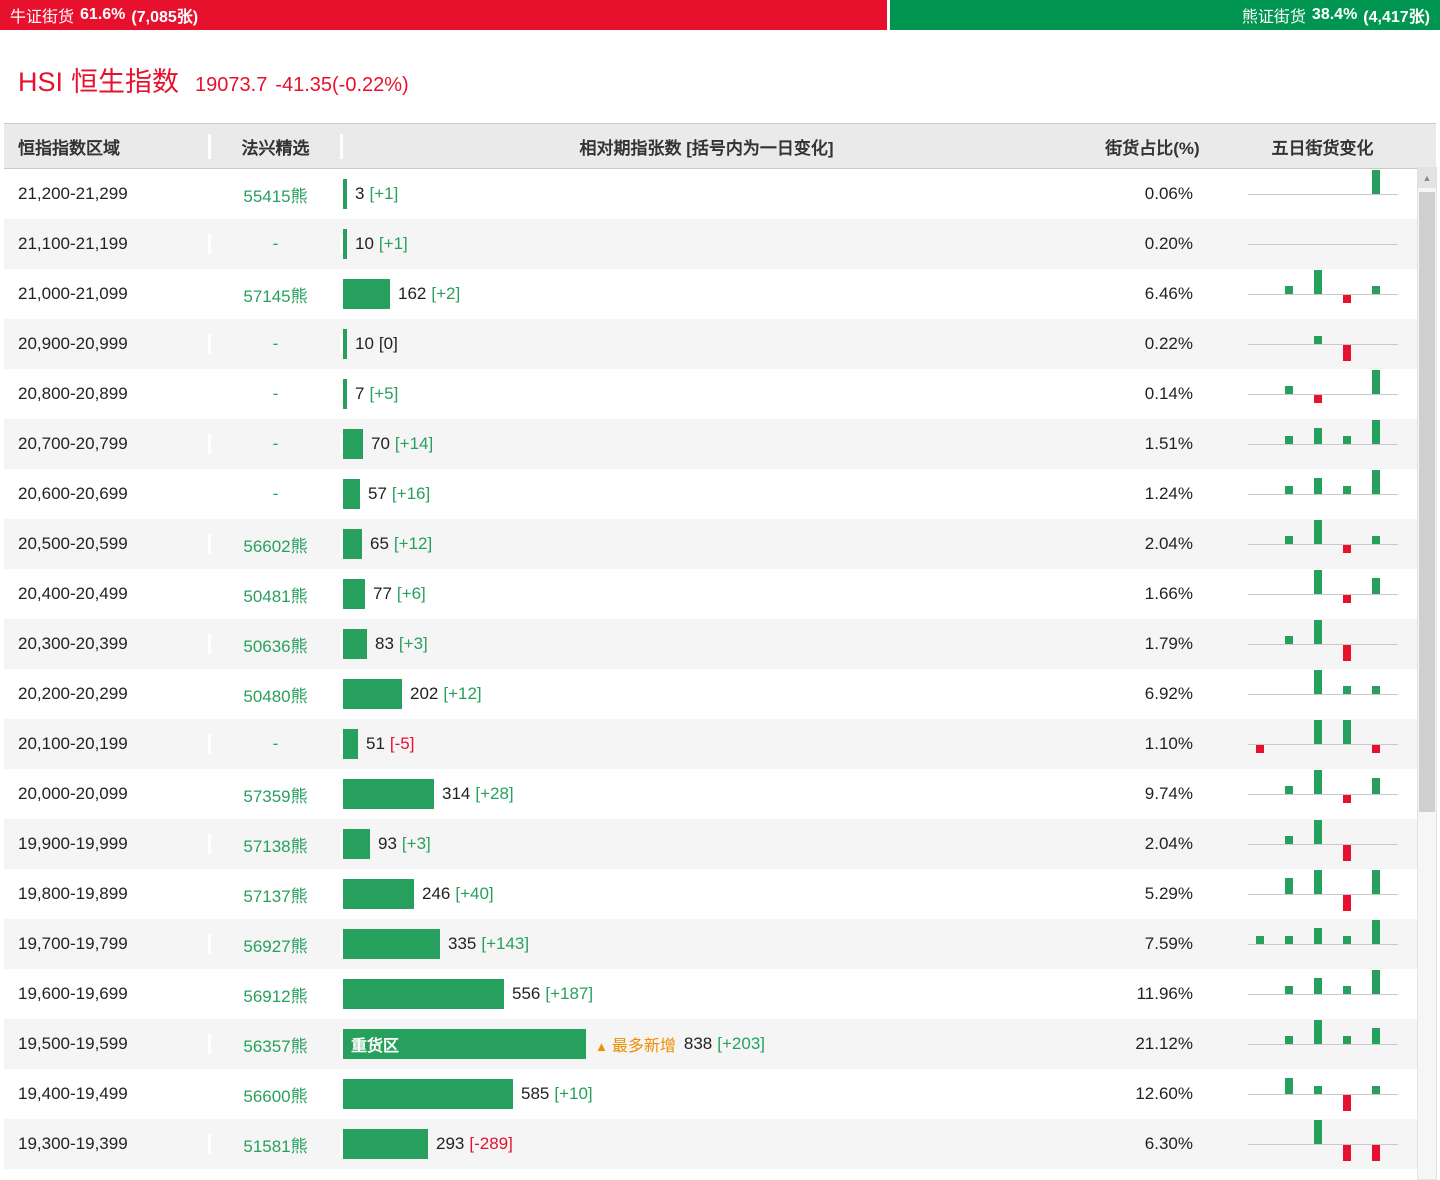 This screenshot has width=1440, height=1180. I want to click on contracts-cell: 293 [-289], so click(706, 1144).